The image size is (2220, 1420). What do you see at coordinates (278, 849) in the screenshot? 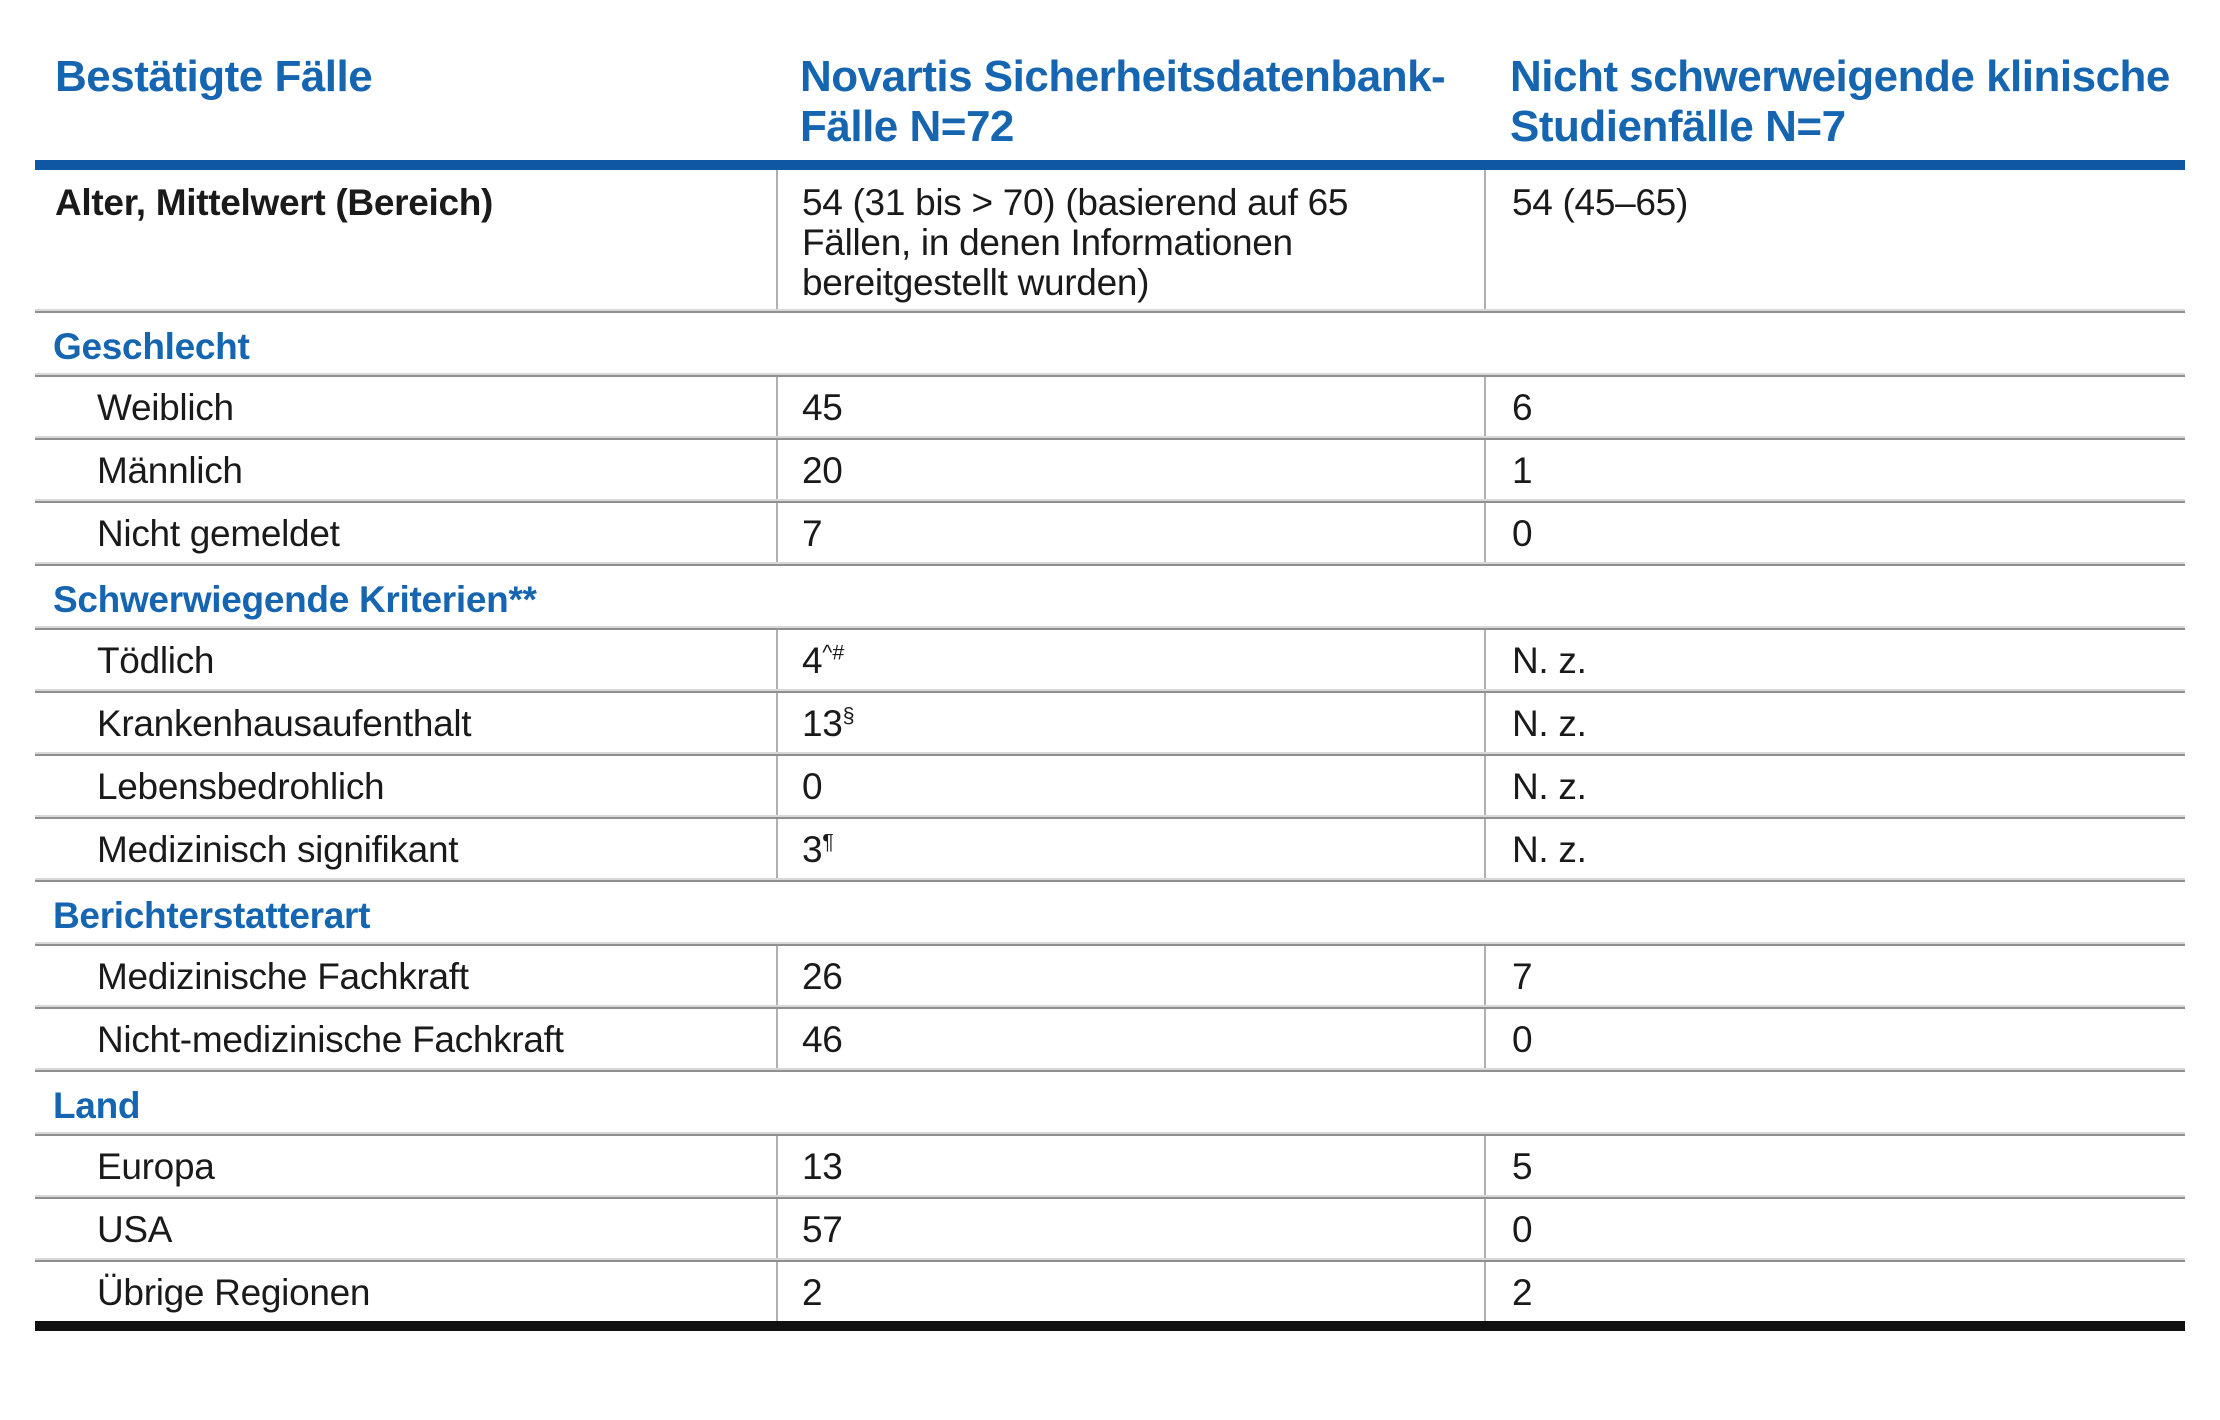
I see `row-label: Medizinisch signifikant` at bounding box center [278, 849].